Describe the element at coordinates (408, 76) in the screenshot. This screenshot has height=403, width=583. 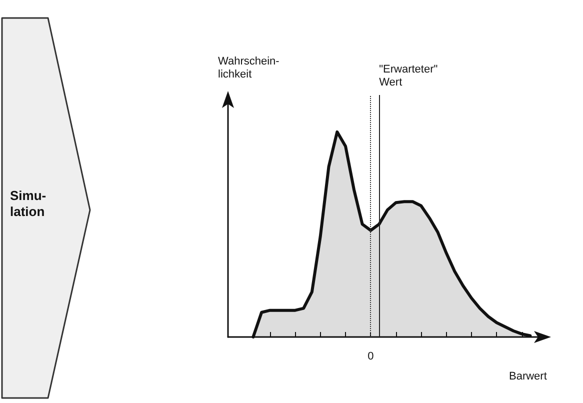
I see `text: "Erwarteter" Wert` at that location.